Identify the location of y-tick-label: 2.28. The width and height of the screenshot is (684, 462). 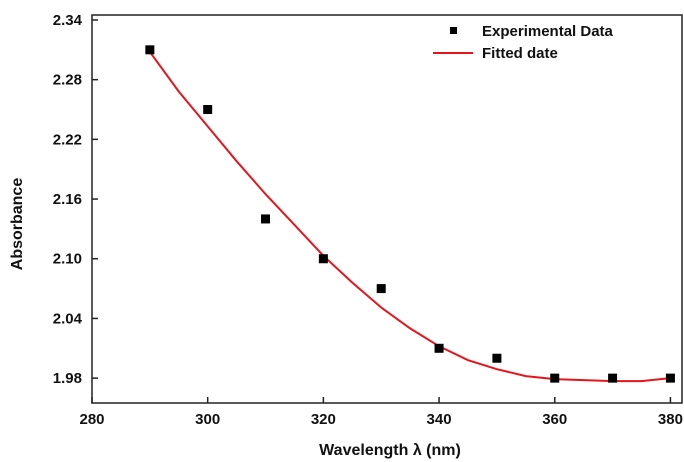
(67, 80).